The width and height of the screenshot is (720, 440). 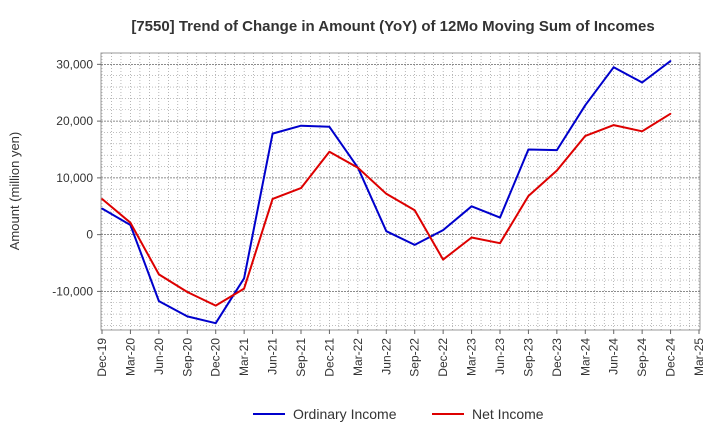 What do you see at coordinates (329, 357) in the screenshot?
I see `x-tick-label: Dec-21` at bounding box center [329, 357].